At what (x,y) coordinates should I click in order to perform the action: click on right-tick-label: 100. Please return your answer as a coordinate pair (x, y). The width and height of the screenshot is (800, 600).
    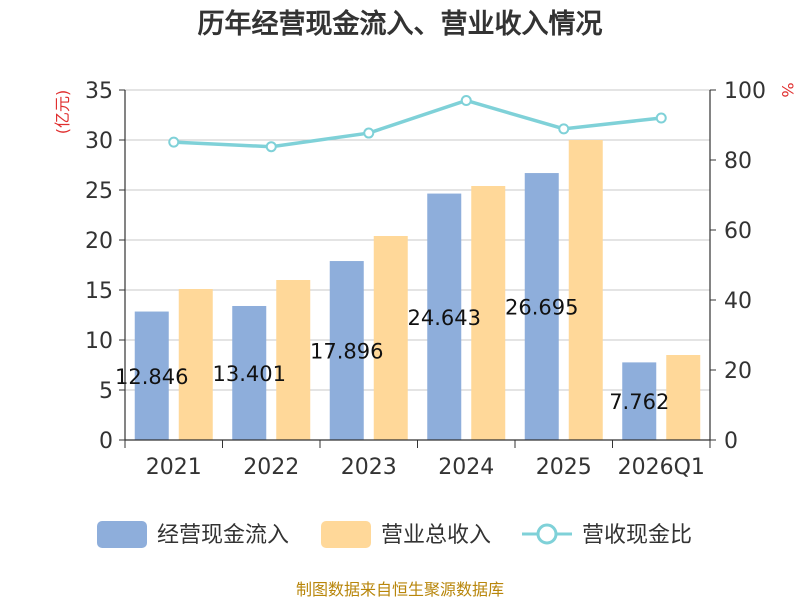
    Looking at the image, I should click on (745, 91).